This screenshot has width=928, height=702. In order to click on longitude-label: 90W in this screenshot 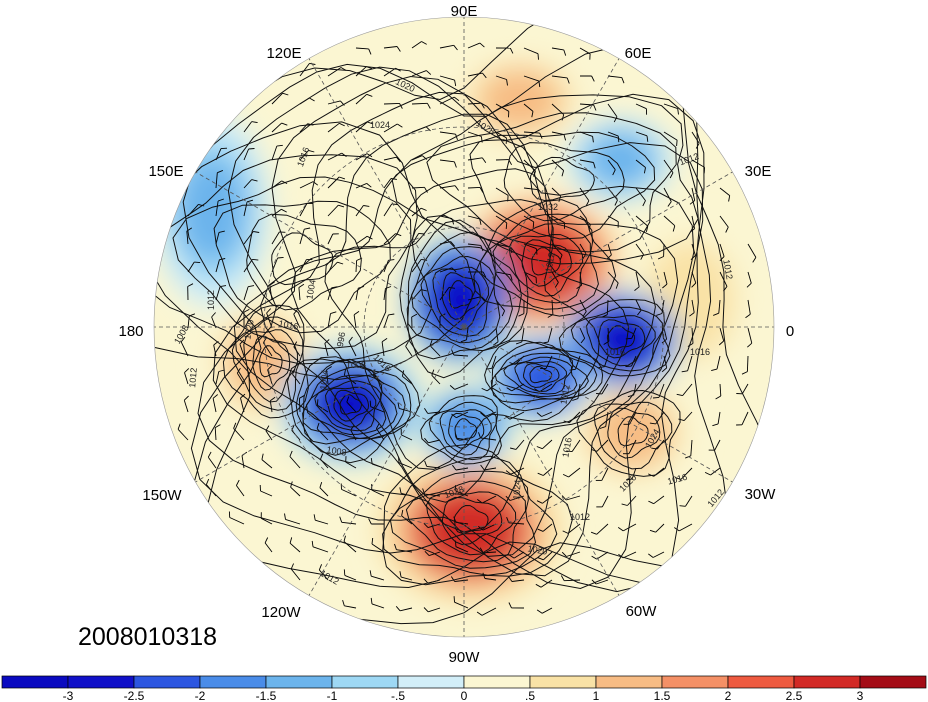, I will do `click(465, 657)`.